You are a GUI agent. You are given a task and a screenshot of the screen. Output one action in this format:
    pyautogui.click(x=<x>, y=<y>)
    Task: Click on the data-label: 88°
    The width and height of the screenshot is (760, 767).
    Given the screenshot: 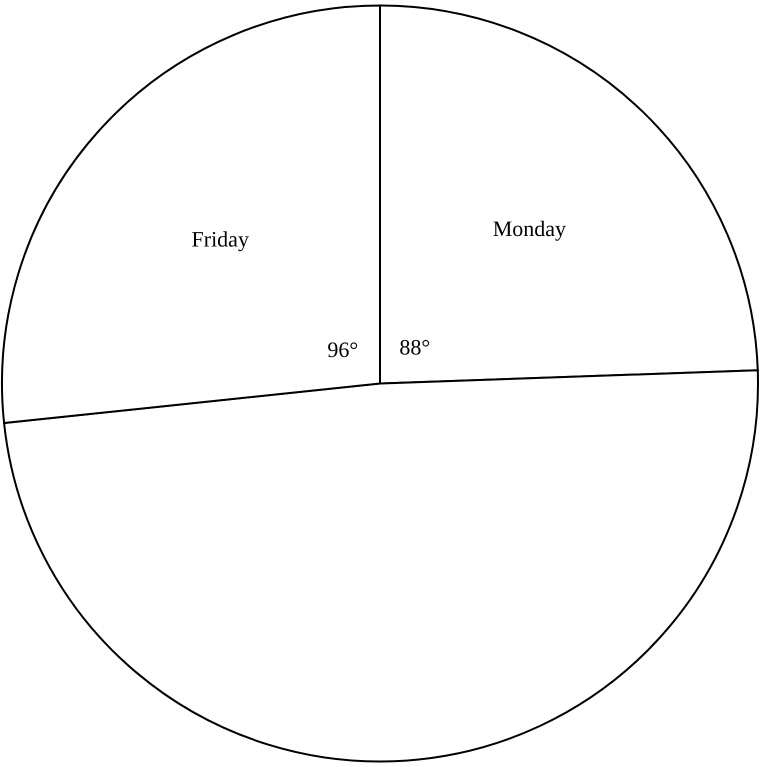 What is the action you would take?
    pyautogui.click(x=414, y=347)
    